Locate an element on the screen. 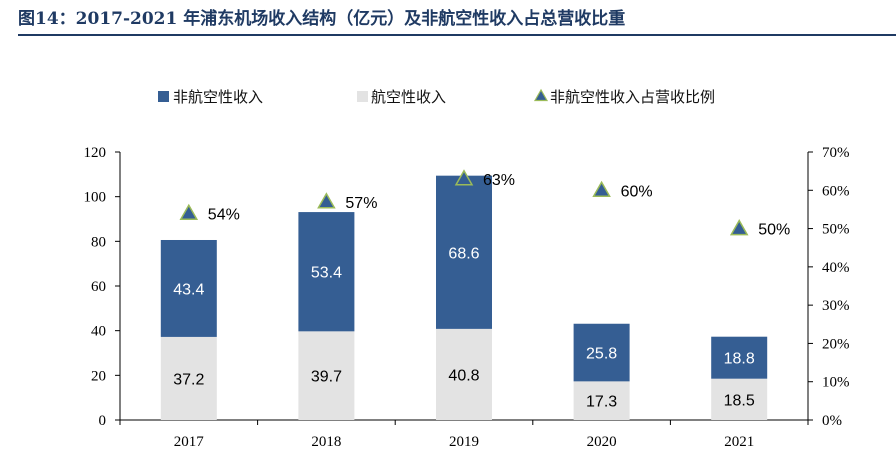 This screenshot has width=896, height=458. legend-label-aviation: 航空性收入 is located at coordinates (408, 97).